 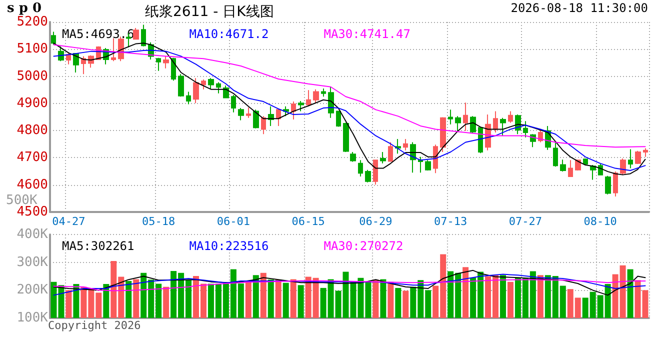 What do you see at coordinates (32, 103) in the screenshot?
I see `y-tick-label: 4900` at bounding box center [32, 103].